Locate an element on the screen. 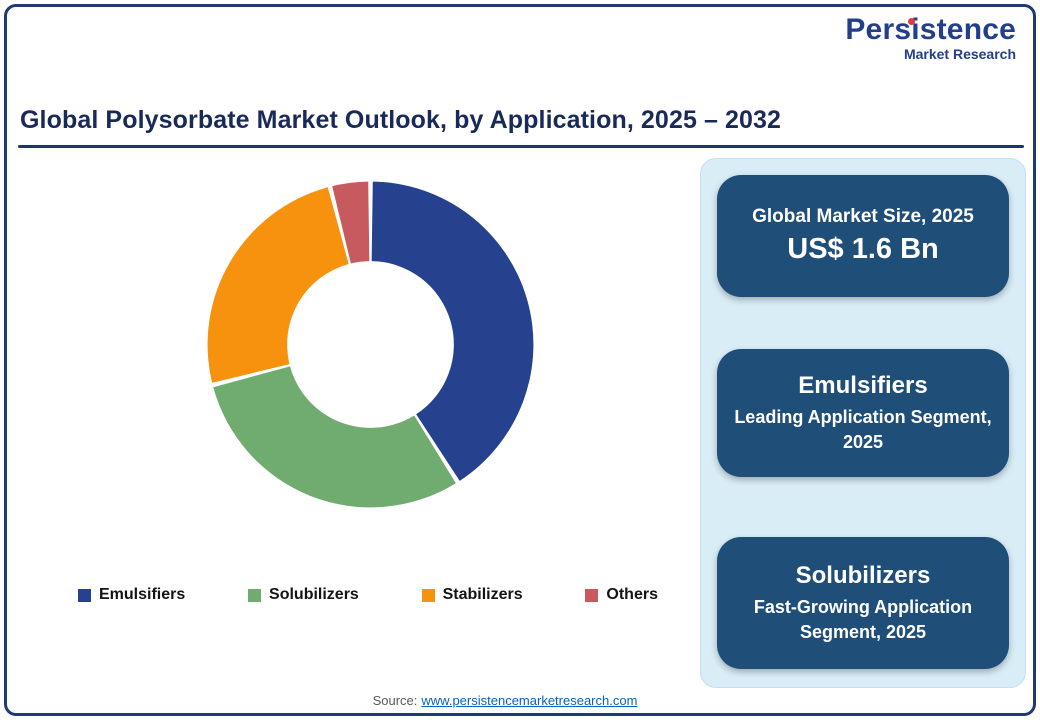  logo-red-dot-icon is located at coordinates (911, 21).